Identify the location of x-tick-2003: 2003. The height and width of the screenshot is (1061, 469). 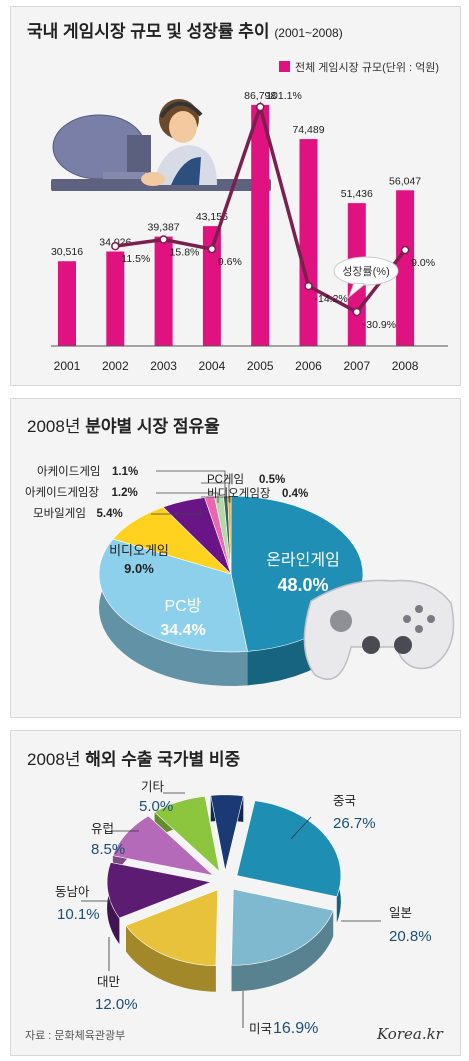
(163, 366).